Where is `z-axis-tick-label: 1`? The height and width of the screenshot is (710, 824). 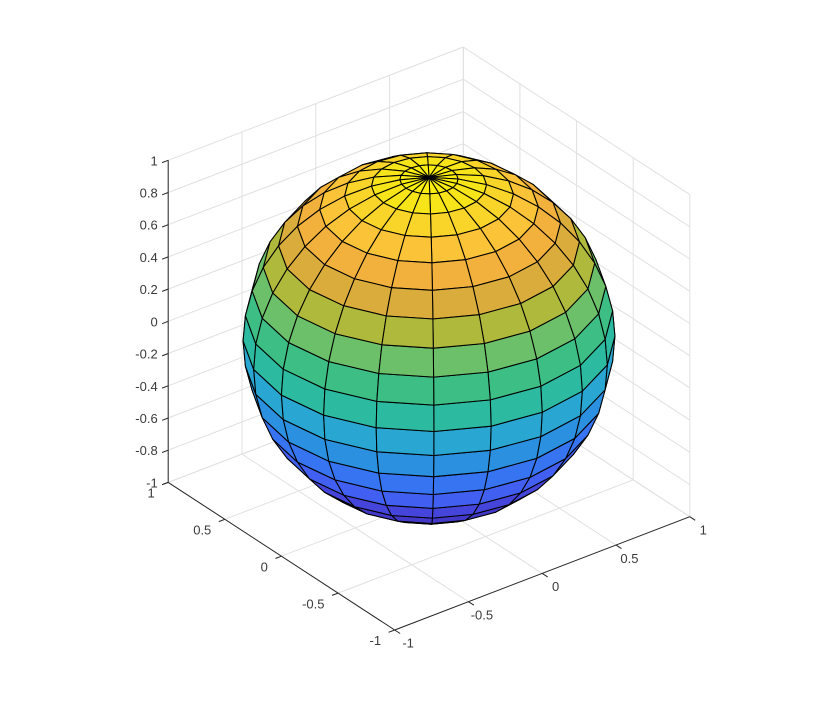
z-axis-tick-label: 1 is located at coordinates (153, 160).